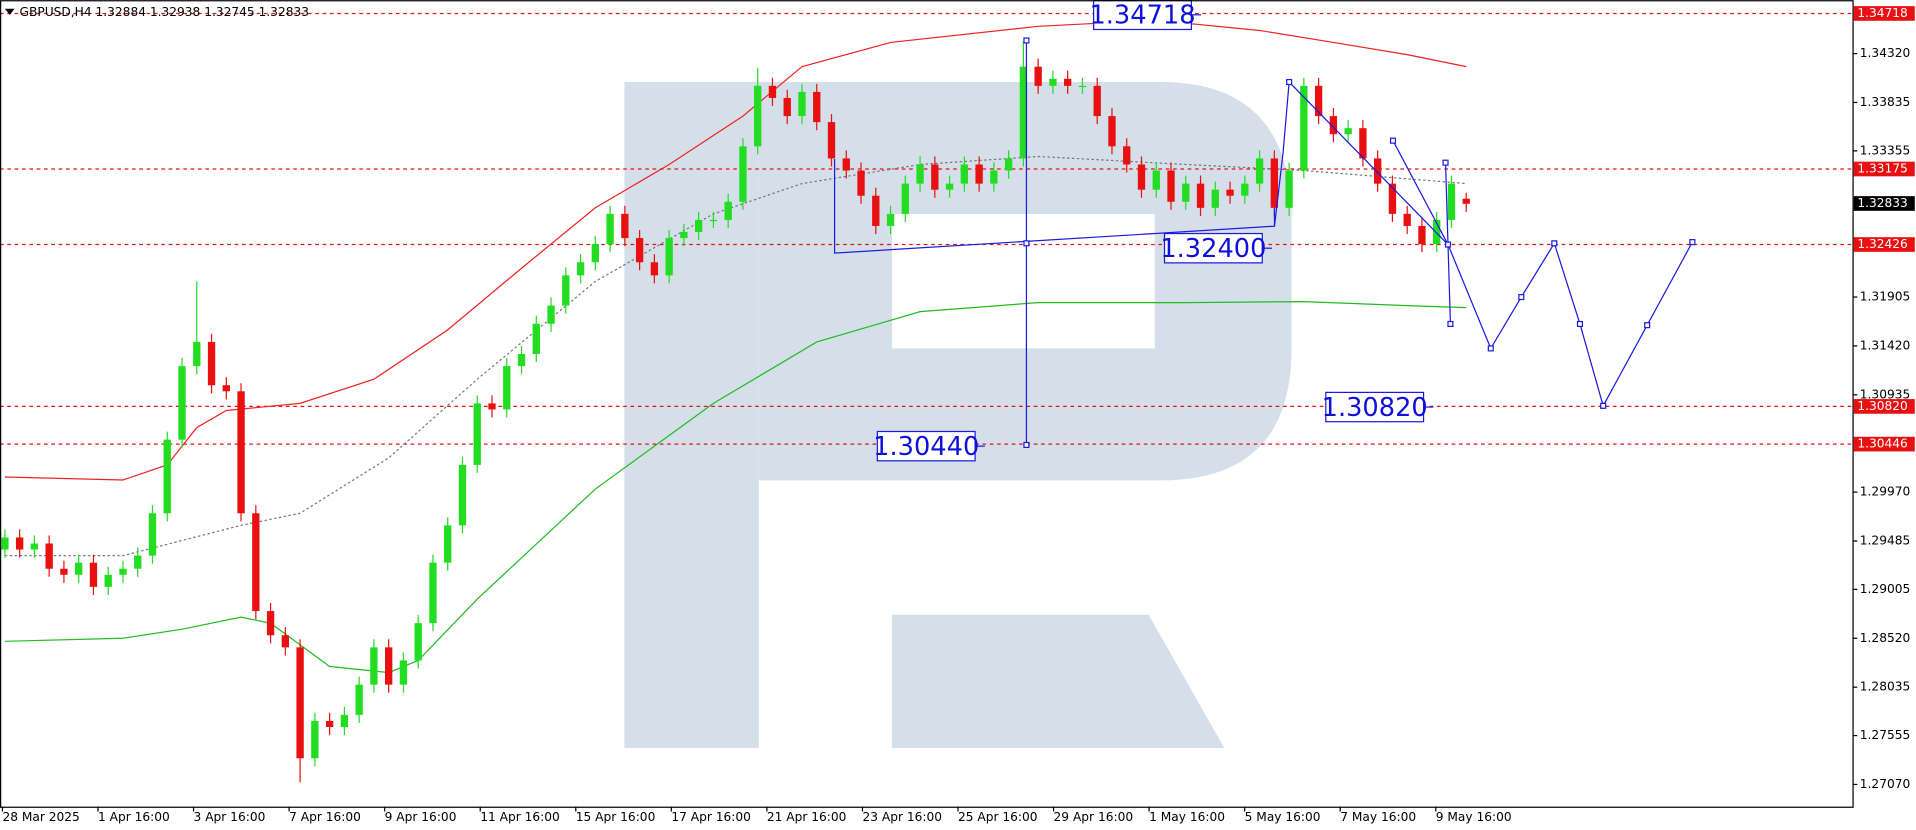  Describe the element at coordinates (1885, 687) in the screenshot. I see `y-tick-label: 1.28035` at that location.